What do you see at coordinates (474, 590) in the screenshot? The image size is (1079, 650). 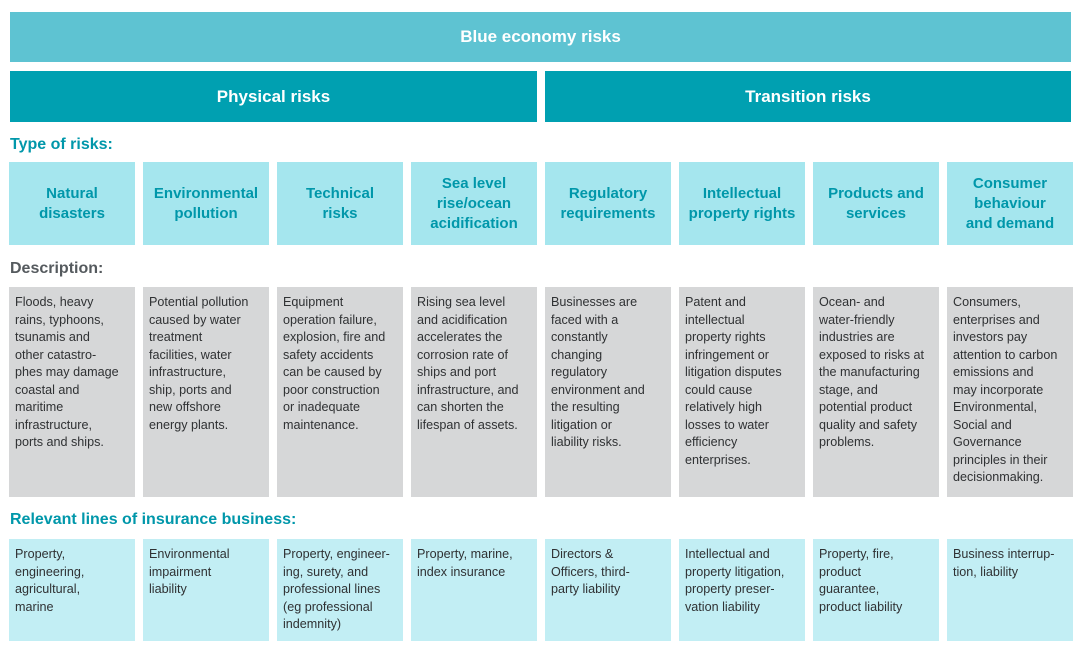 I see `lines-sea-level-rise: Property, marine, index insurance` at bounding box center [474, 590].